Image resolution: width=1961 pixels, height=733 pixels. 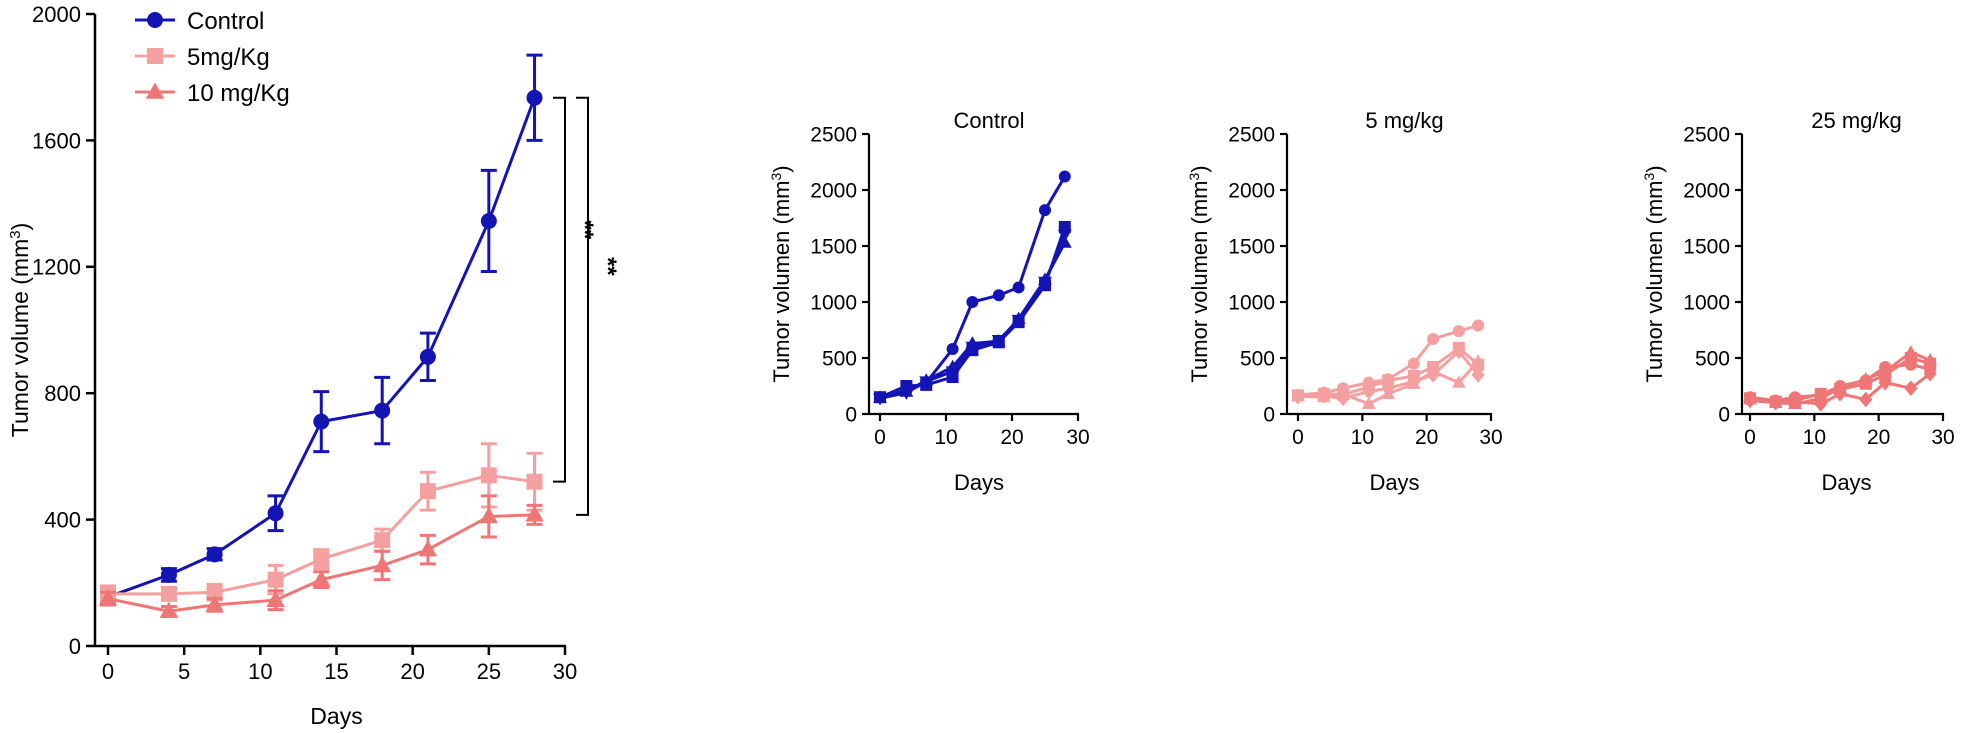 I want to click on legend-item: Control, so click(x=199, y=21).